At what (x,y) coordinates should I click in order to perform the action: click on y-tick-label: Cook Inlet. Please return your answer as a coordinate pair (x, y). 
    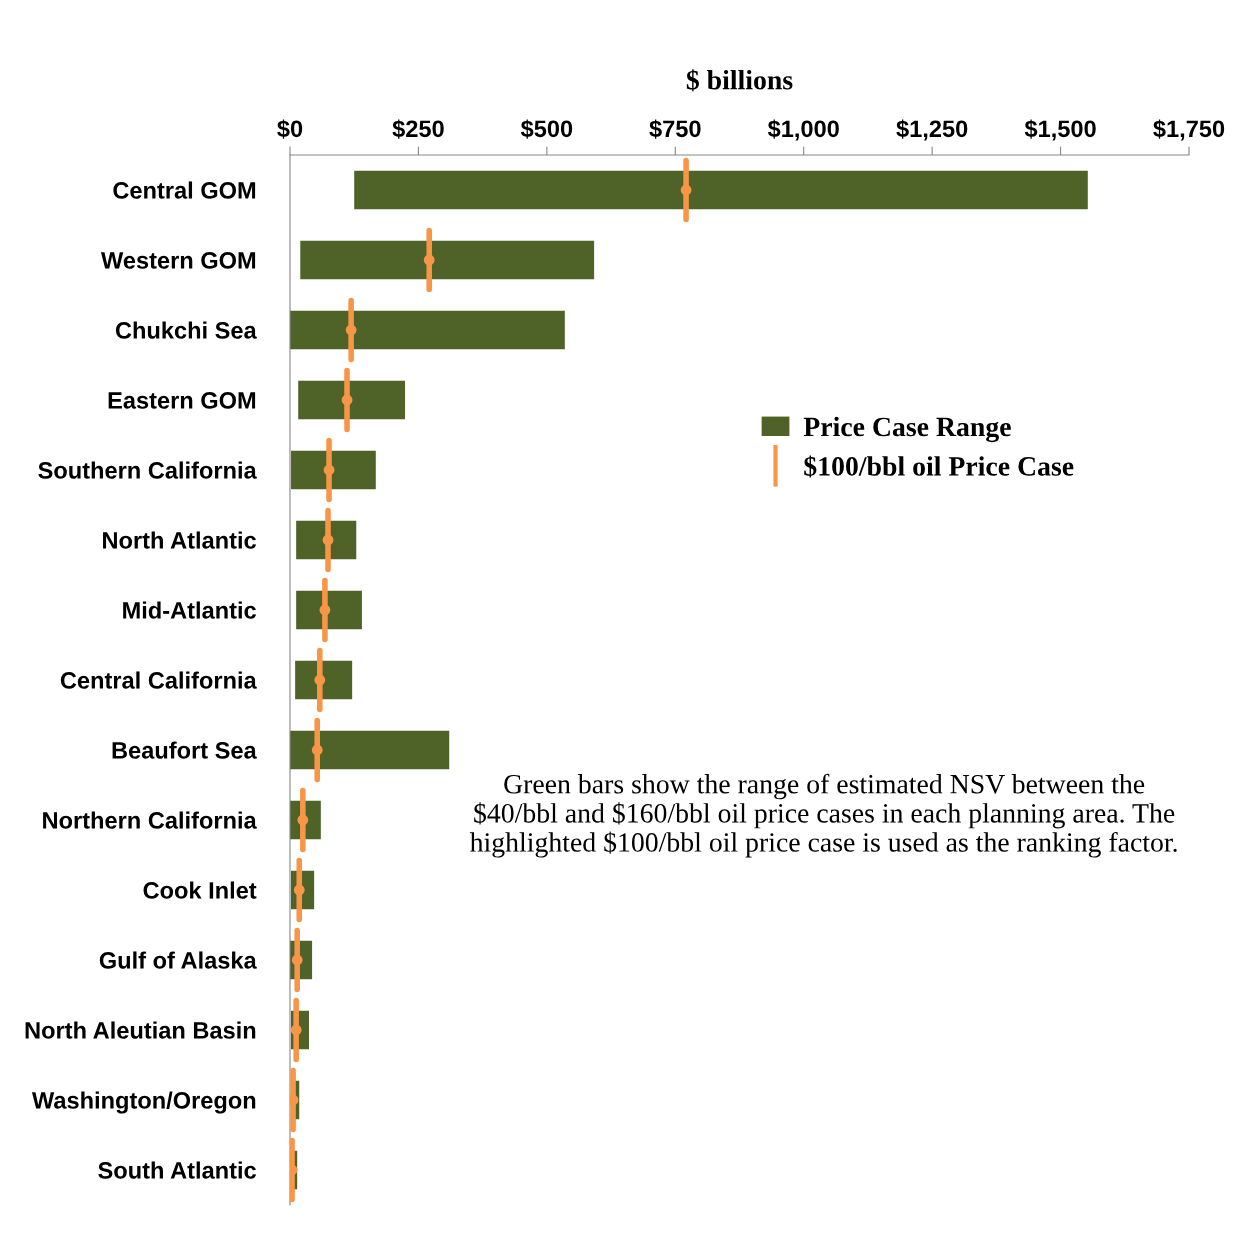
    Looking at the image, I should click on (200, 890).